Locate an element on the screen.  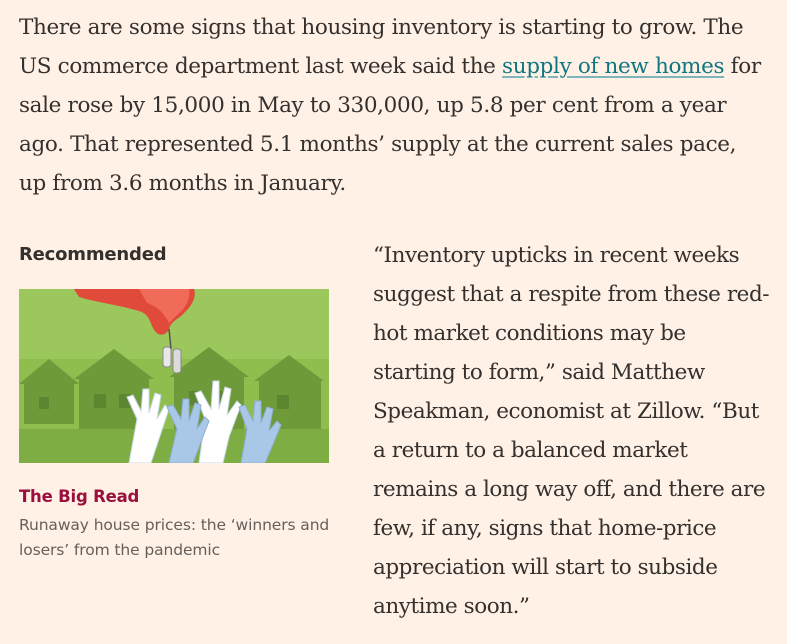
recommended-label: Recommended is located at coordinates (93, 254).